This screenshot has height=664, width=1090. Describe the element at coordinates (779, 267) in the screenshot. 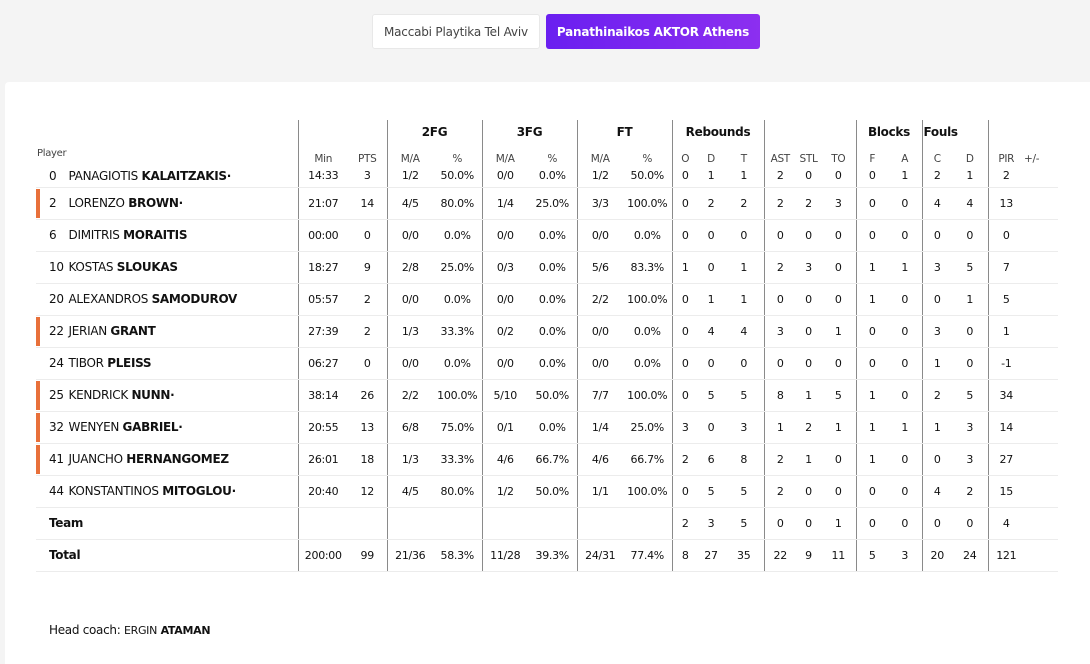

I see `stat-ast: 2` at that location.